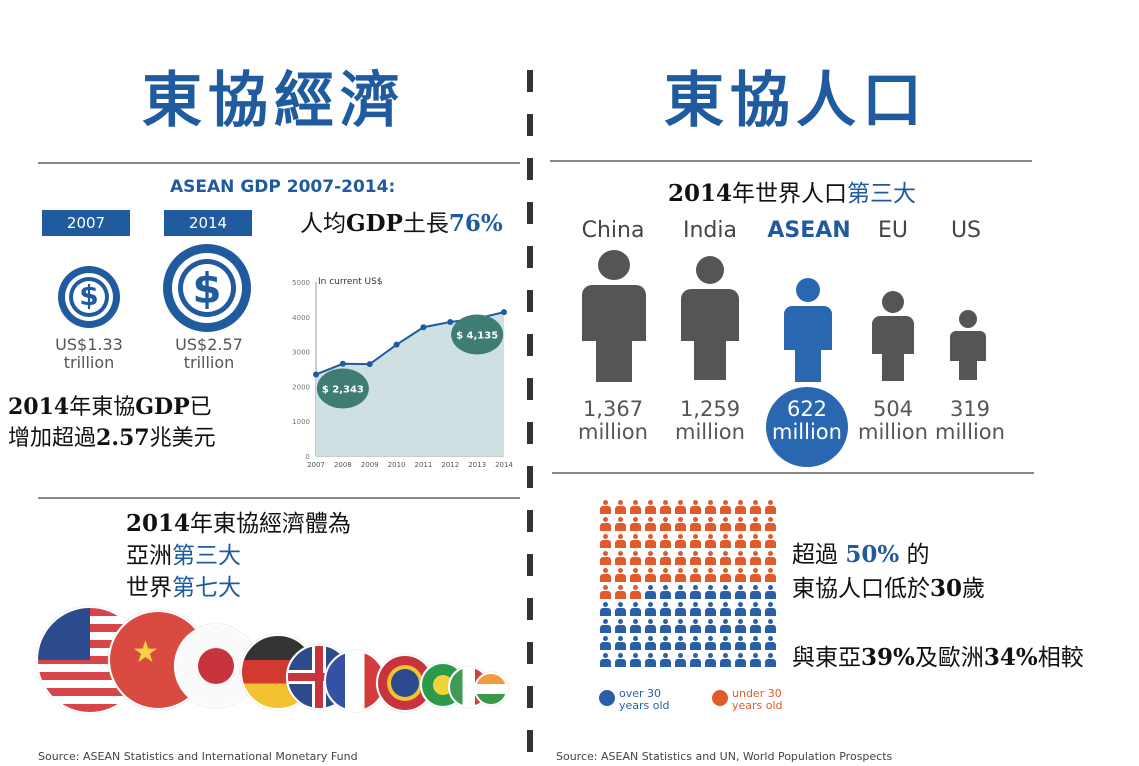 The height and width of the screenshot is (766, 1139). What do you see at coordinates (279, 498) in the screenshot?
I see `left-mid-divider` at bounding box center [279, 498].